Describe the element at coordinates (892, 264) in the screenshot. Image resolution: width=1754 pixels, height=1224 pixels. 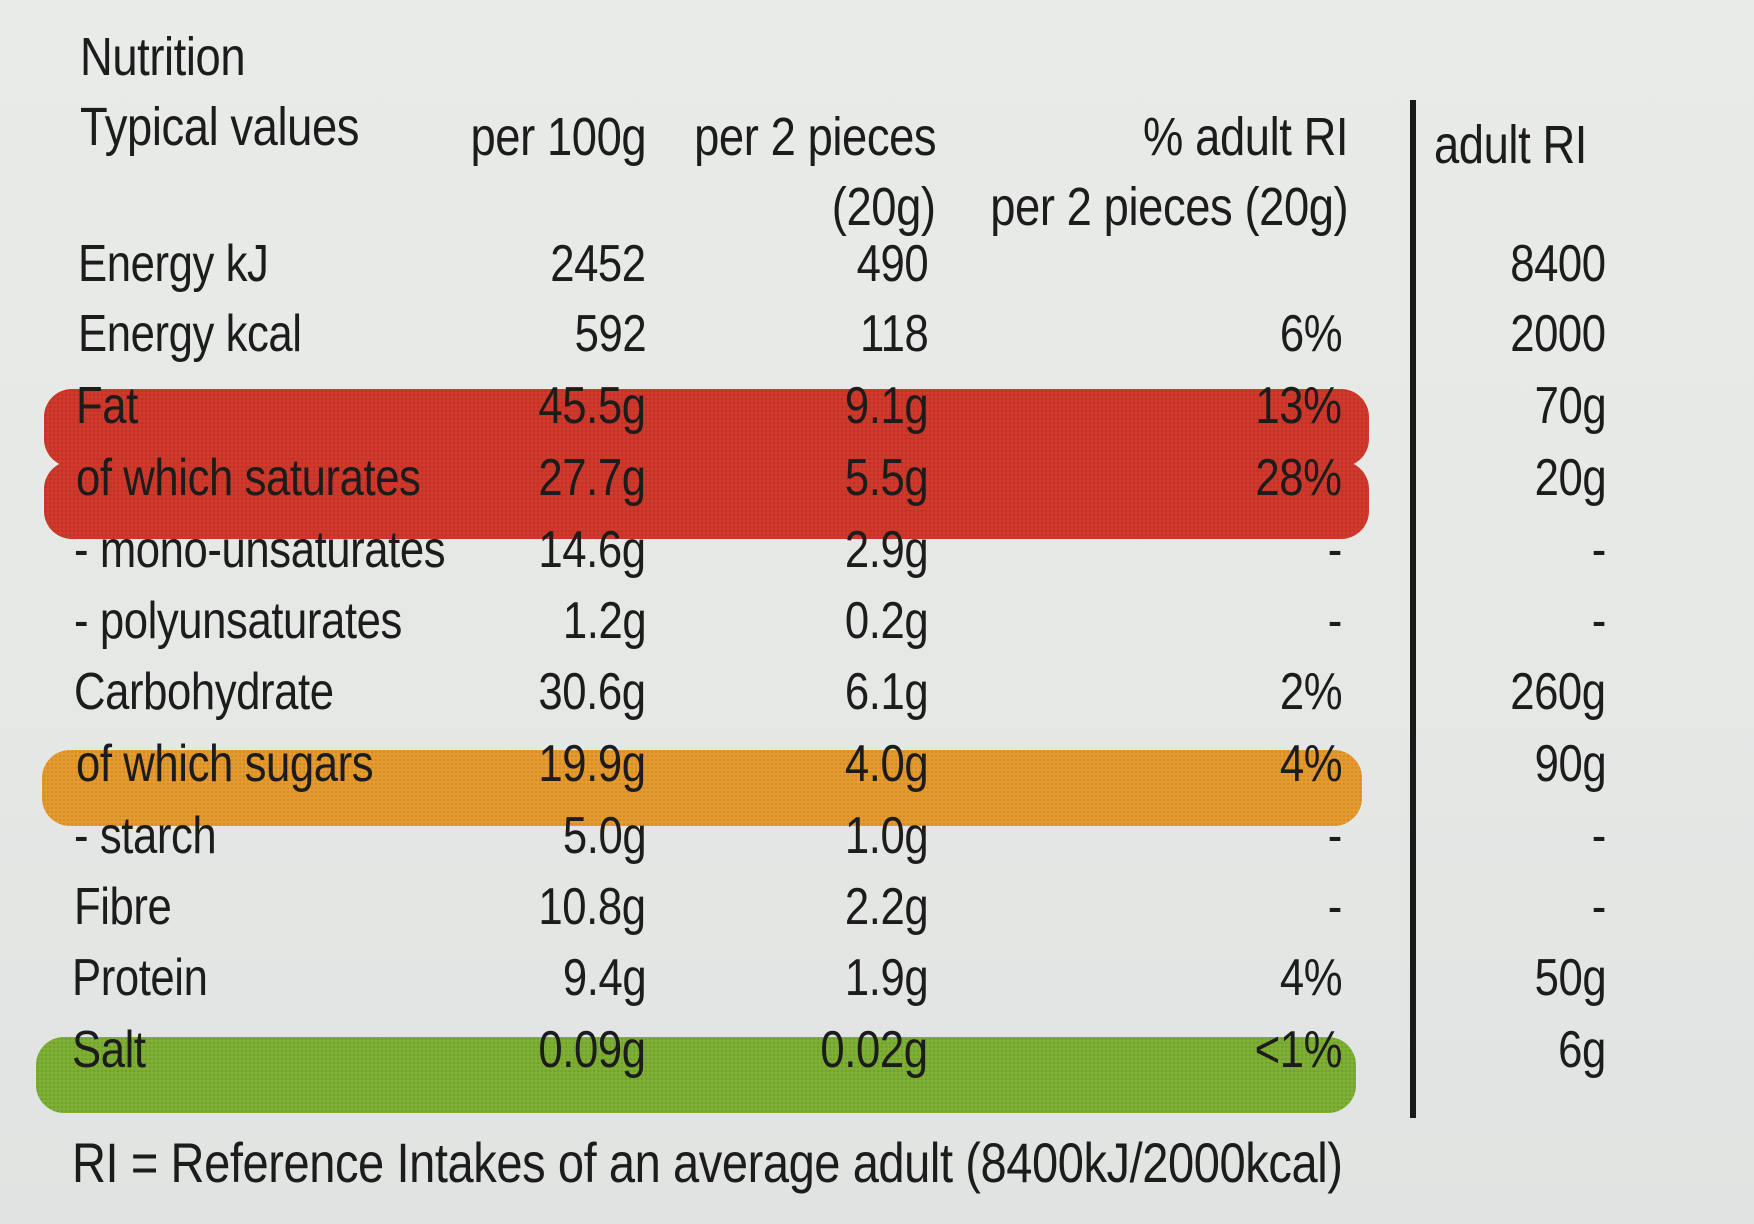
I see `cell-per-portion: 490` at that location.